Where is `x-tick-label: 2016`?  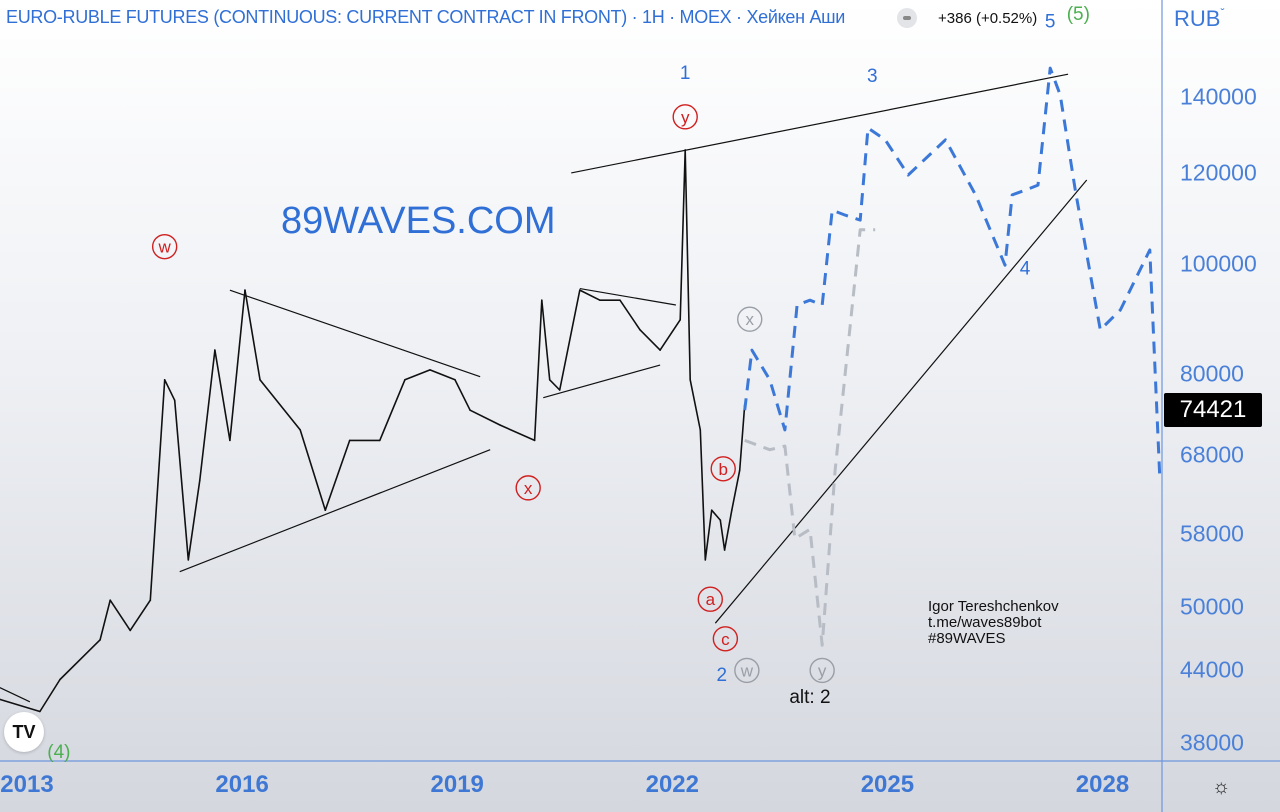
x-tick-label: 2016 is located at coordinates (242, 784).